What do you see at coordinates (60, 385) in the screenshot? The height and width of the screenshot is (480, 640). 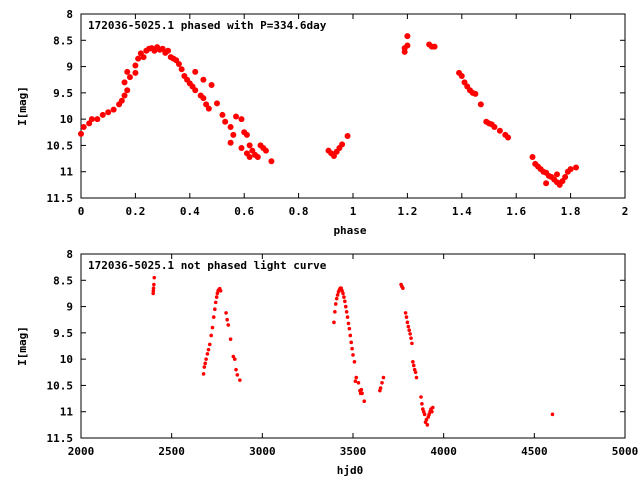 I see `unphased-y-tick-label: 10.5` at bounding box center [60, 385].